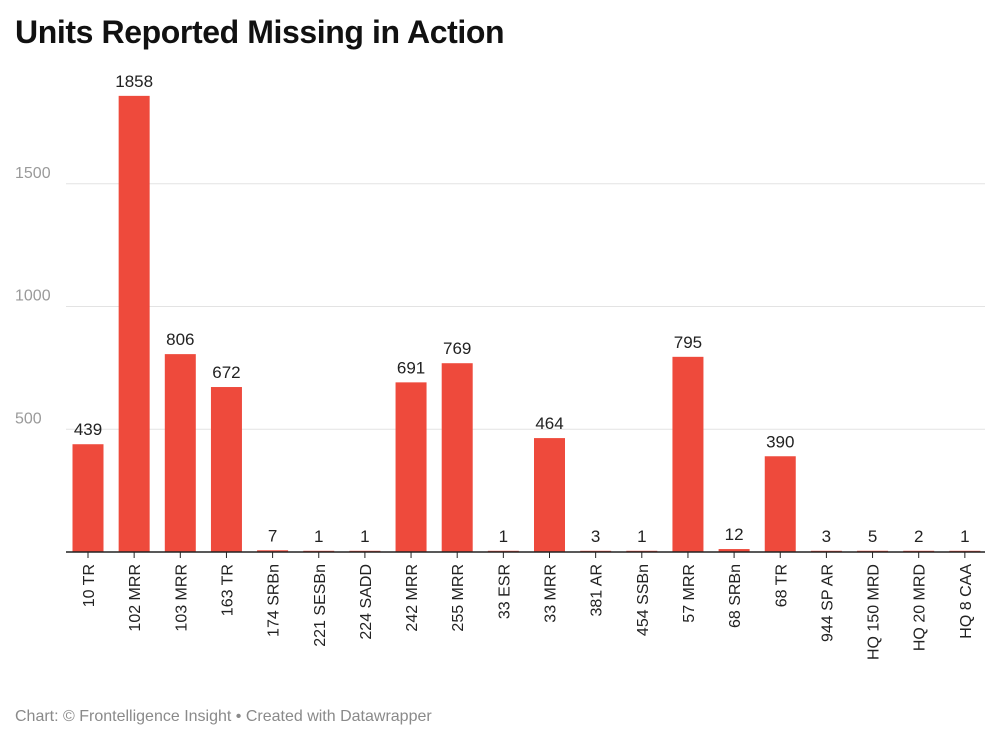  What do you see at coordinates (735, 596) in the screenshot?
I see `x-tick-label: 68 SRBn` at bounding box center [735, 596].